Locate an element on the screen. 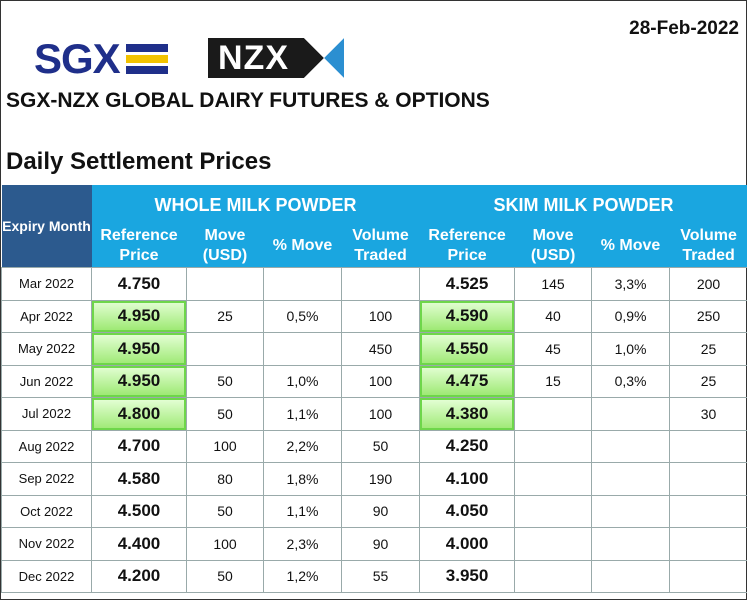 The image size is (747, 600). cell-smp-pct: 0,9% is located at coordinates (631, 316).